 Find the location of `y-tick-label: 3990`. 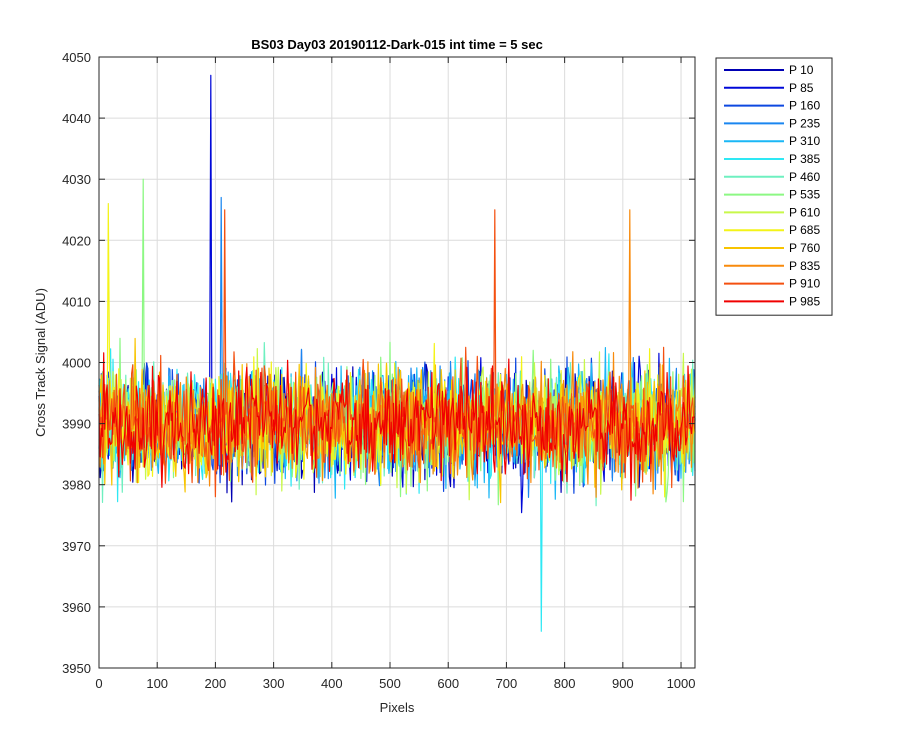

y-tick-label: 3990 is located at coordinates (76, 424).